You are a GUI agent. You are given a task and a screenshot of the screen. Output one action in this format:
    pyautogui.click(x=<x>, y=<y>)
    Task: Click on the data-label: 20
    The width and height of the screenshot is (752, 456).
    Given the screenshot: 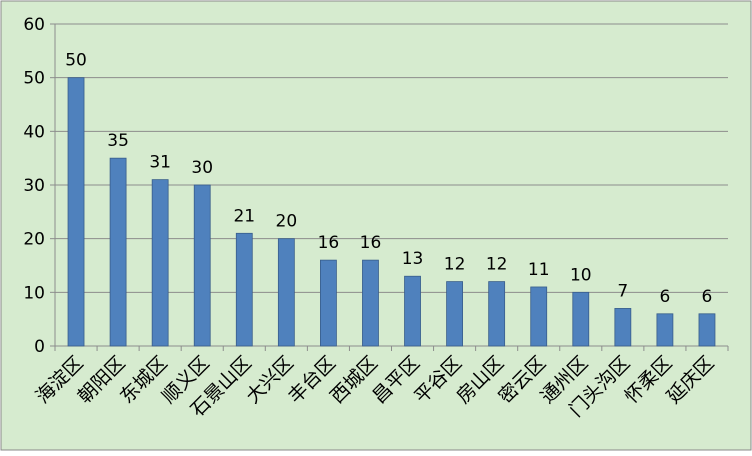 What is the action you would take?
    pyautogui.click(x=287, y=222)
    